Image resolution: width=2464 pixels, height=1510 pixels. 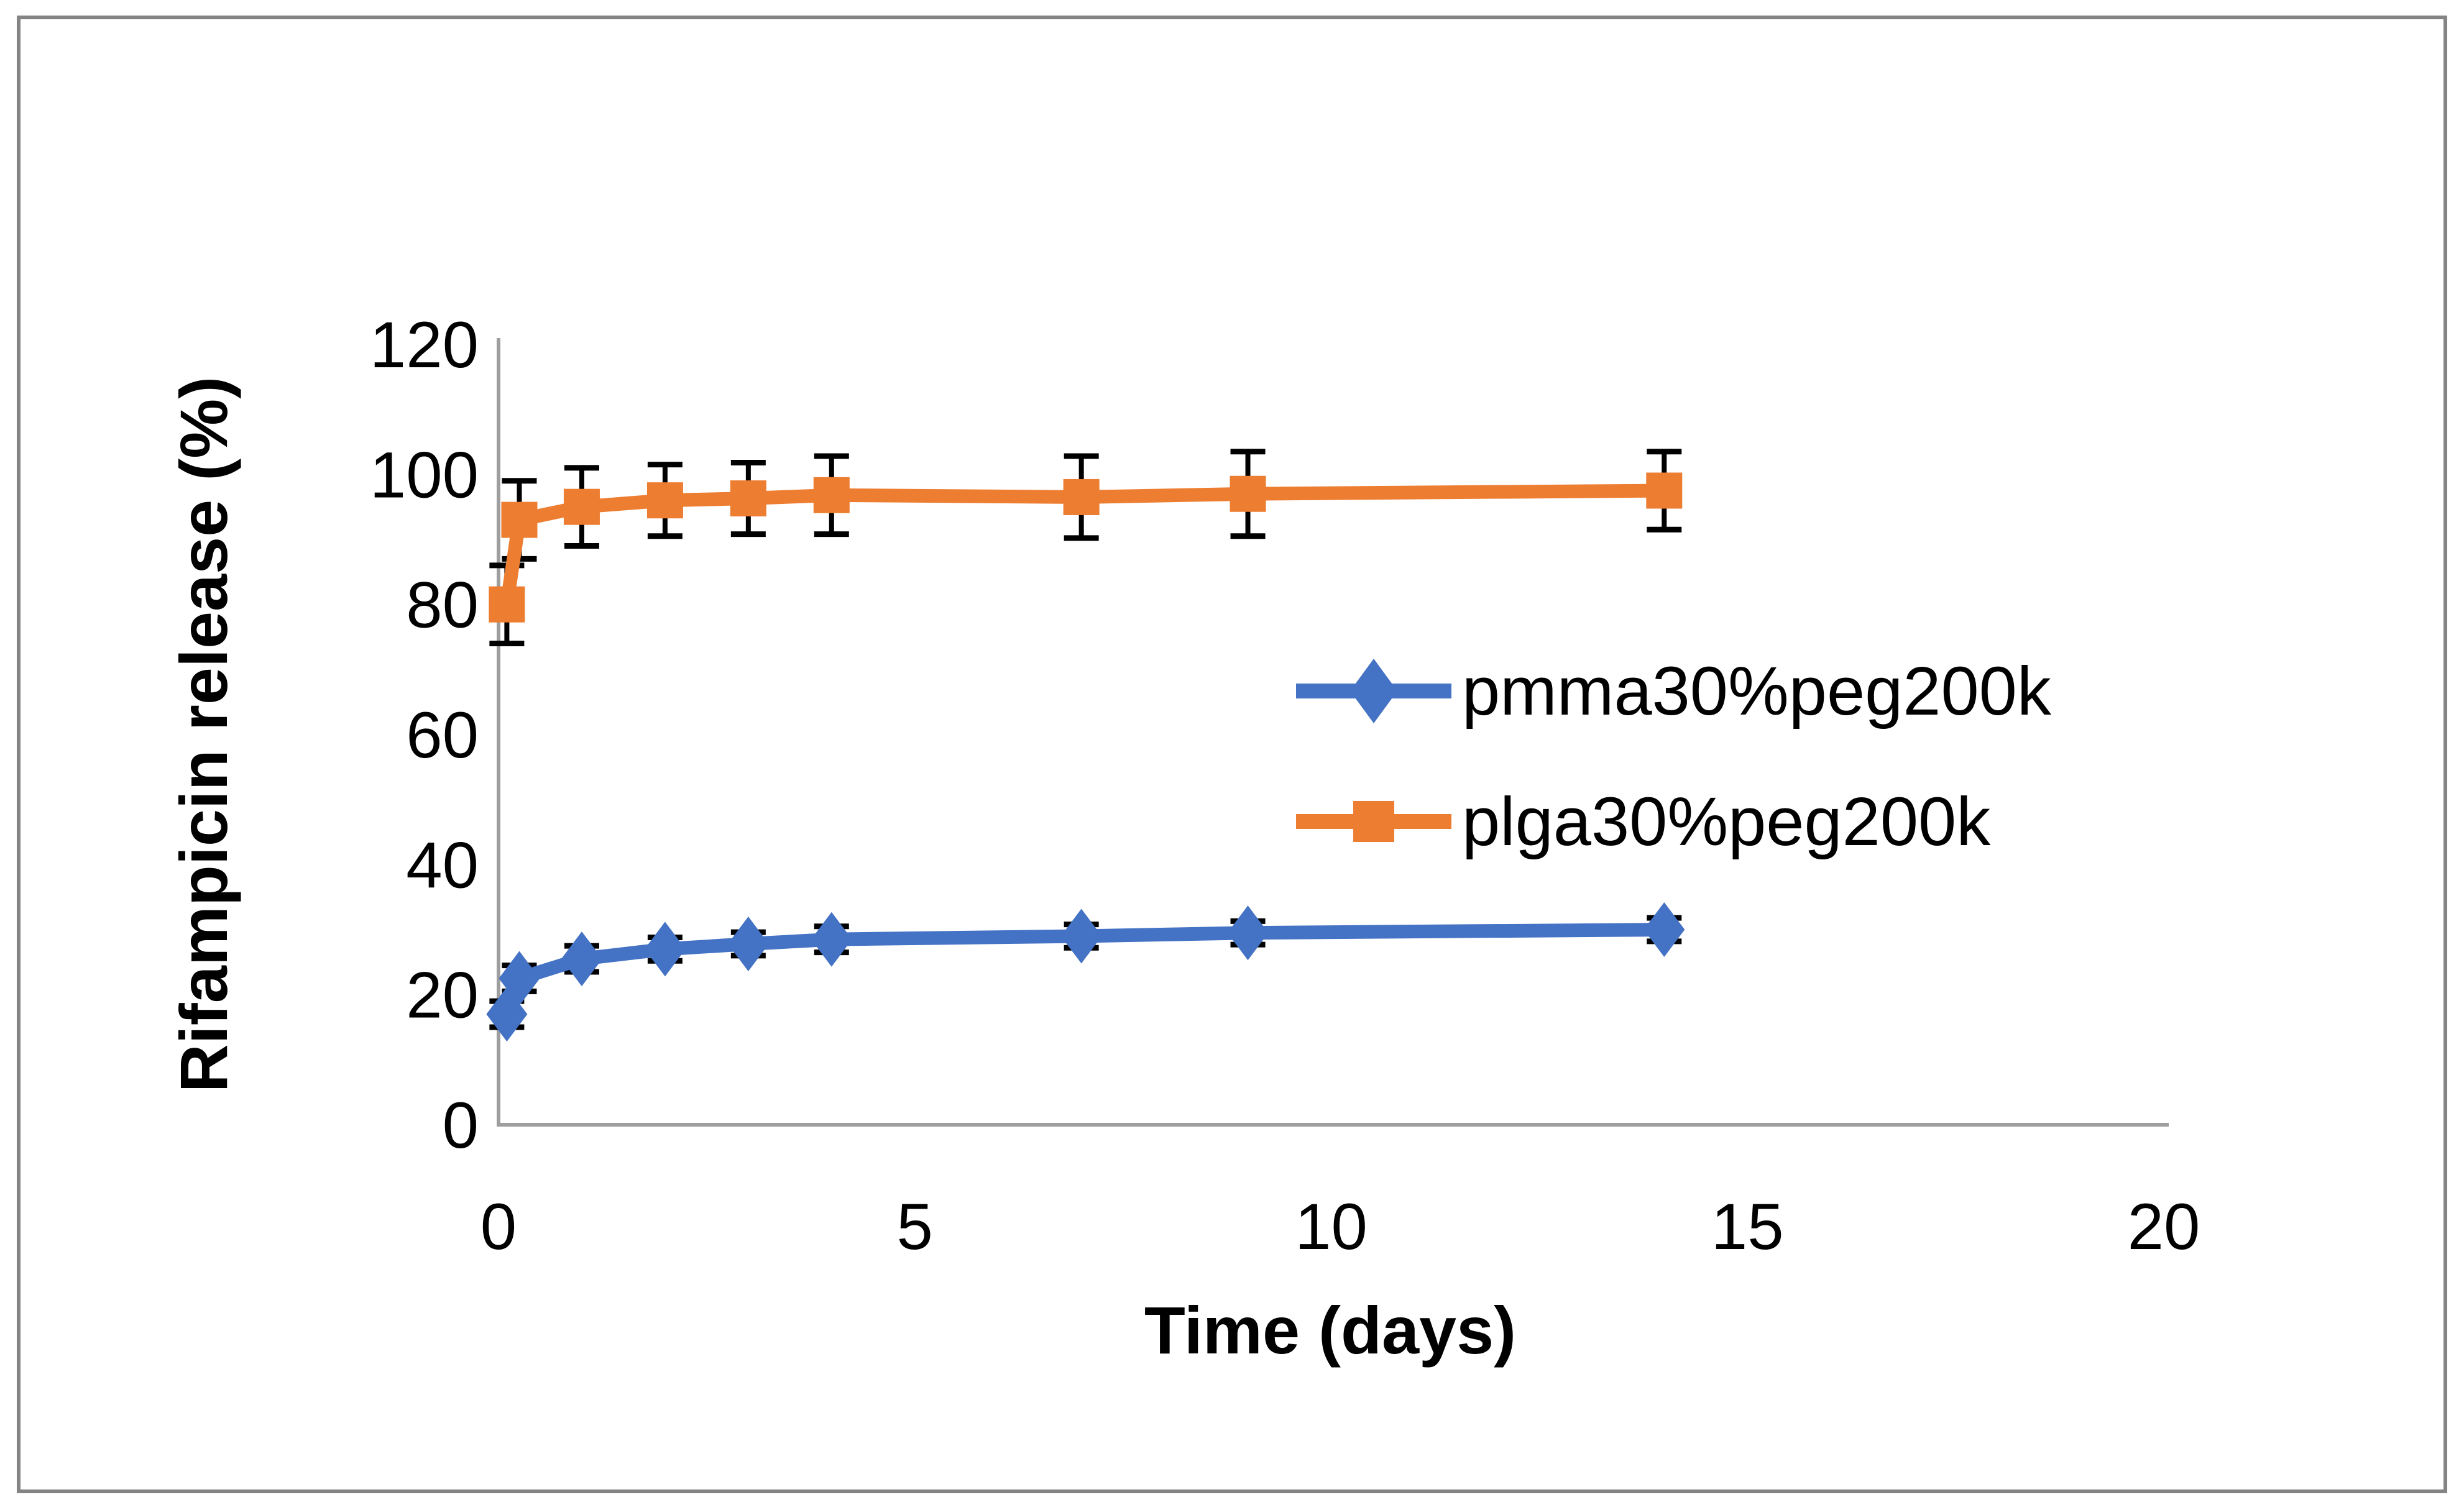 I want to click on x-tick-label: 20, so click(x=2164, y=1227).